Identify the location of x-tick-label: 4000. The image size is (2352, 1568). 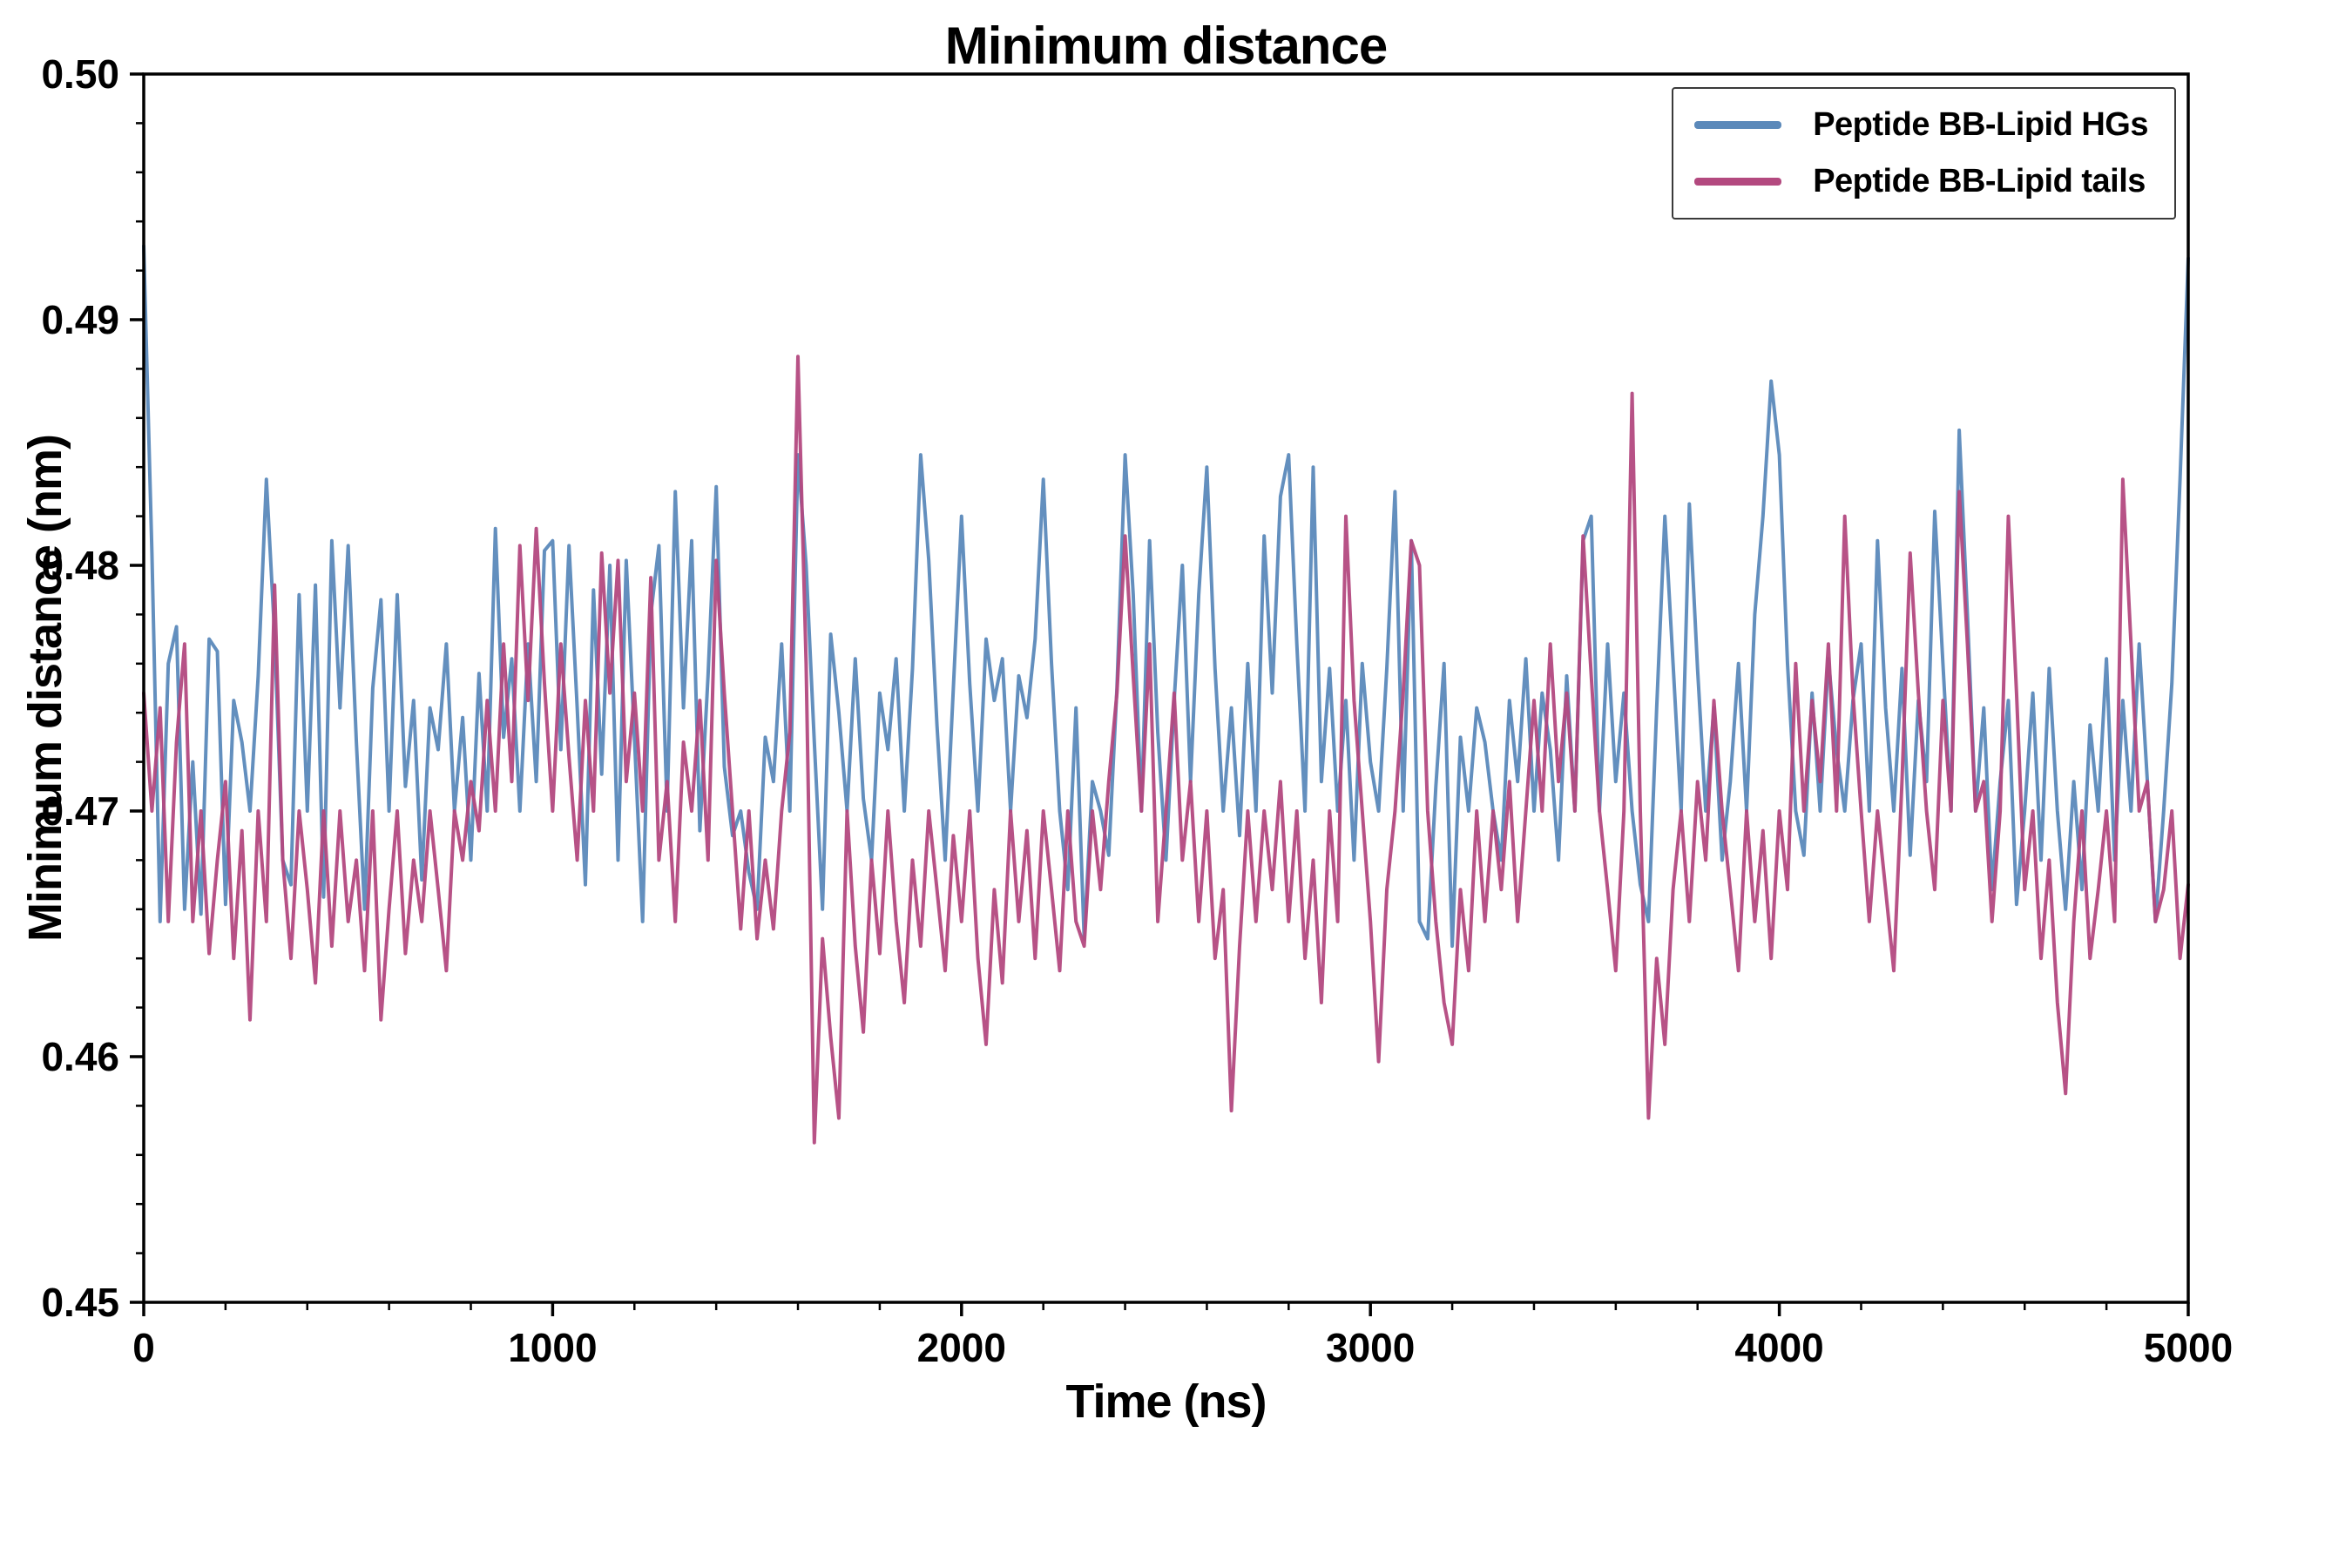
(1778, 1348).